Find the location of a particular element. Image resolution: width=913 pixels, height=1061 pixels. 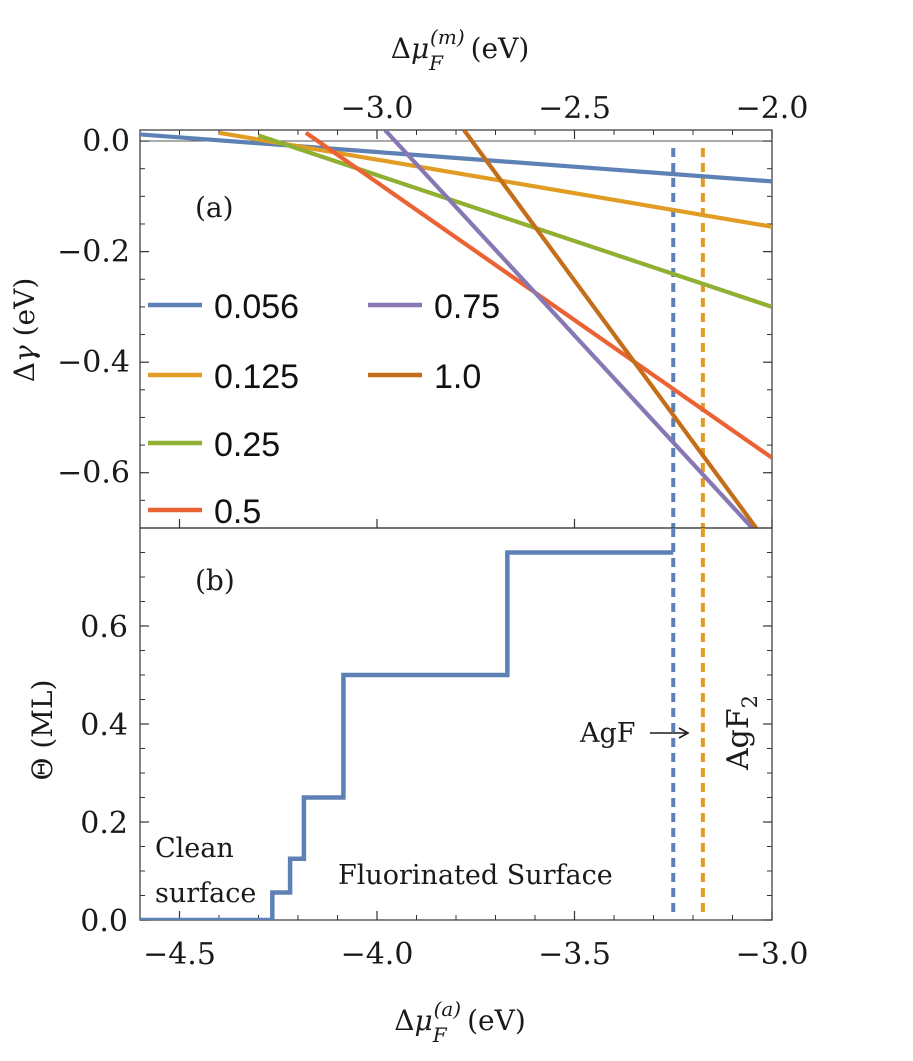

legend-label-0.125: 0.125 is located at coordinates (256, 377).